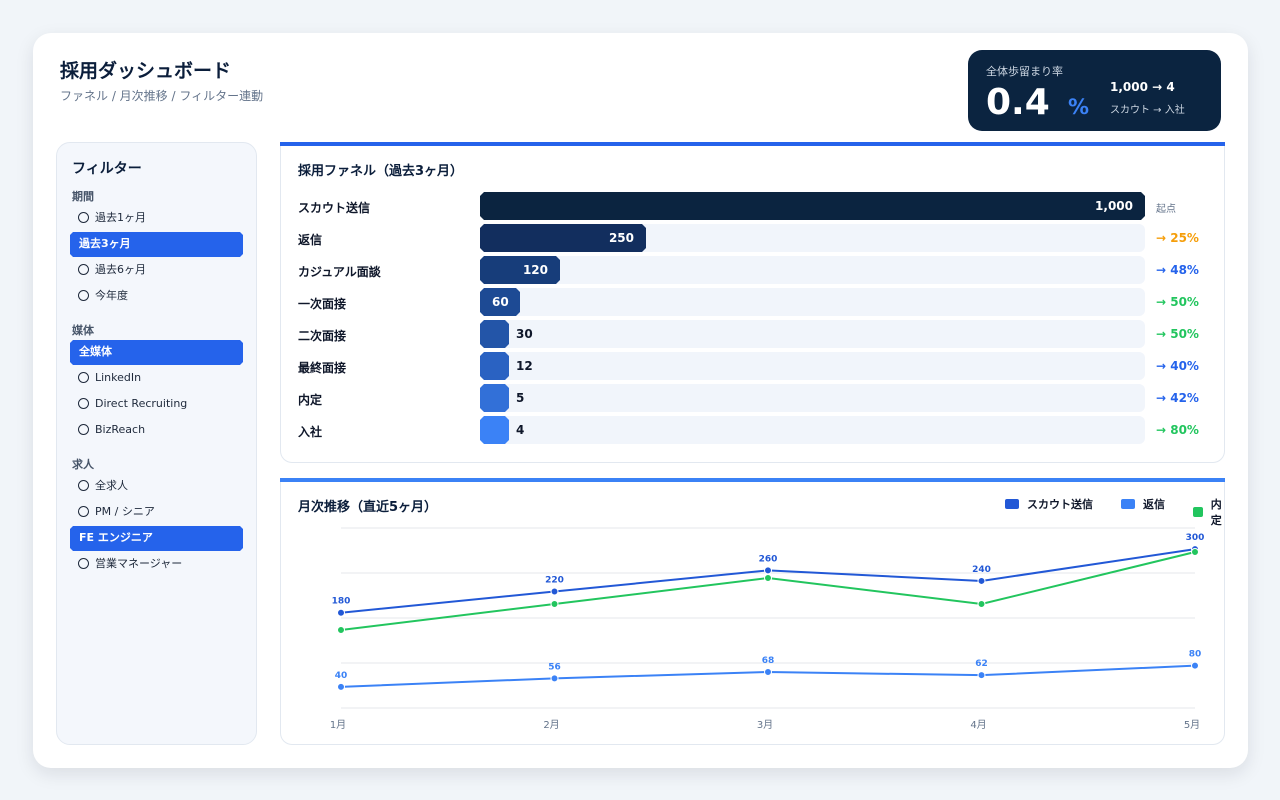 The image size is (1280, 800). I want to click on data-label: 180, so click(341, 602).